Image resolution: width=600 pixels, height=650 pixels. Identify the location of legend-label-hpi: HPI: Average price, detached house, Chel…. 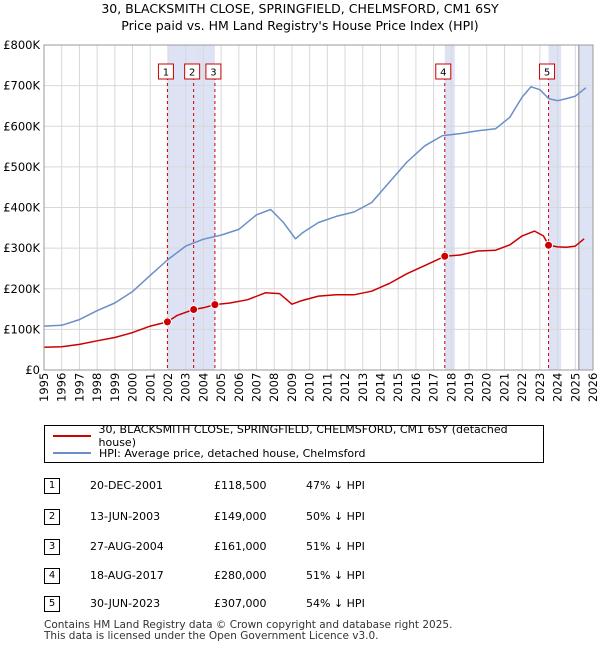
(232, 453).